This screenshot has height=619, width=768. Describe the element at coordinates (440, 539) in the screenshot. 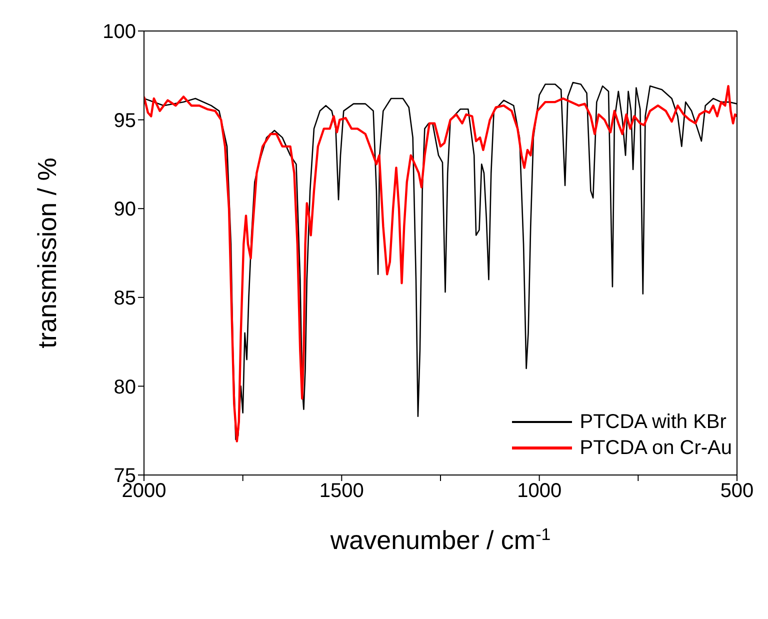

I see `x-axis-title: wavenumber / cm$^{-1}$` at that location.